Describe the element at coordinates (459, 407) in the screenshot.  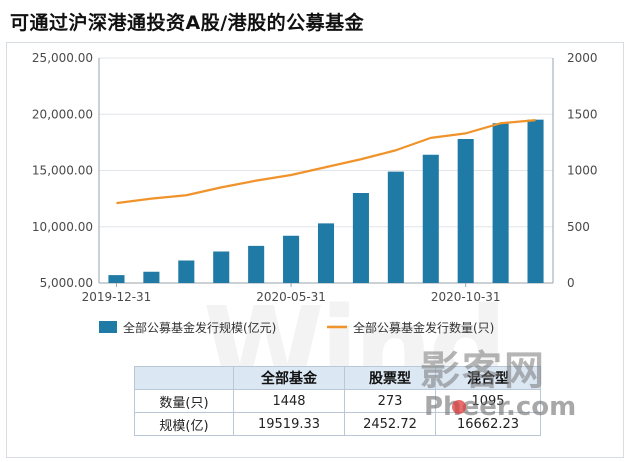
I see `watermark-dot-icon` at that location.